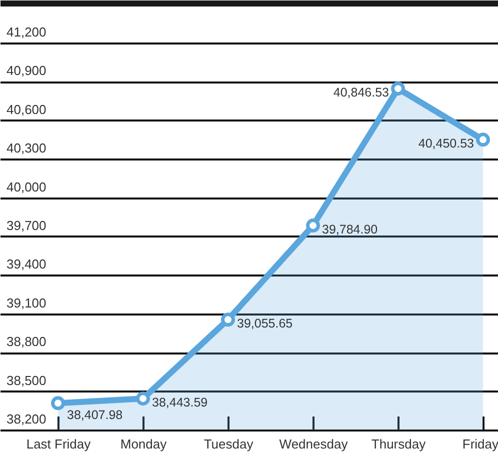 The width and height of the screenshot is (498, 468). I want to click on data-label: 38,443.59, so click(180, 403).